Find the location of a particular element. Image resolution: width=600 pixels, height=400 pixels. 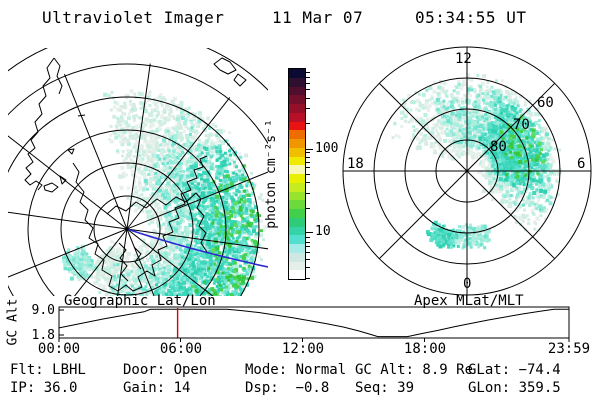

time-ut-label: 05:34:55 UT is located at coordinates (471, 17).